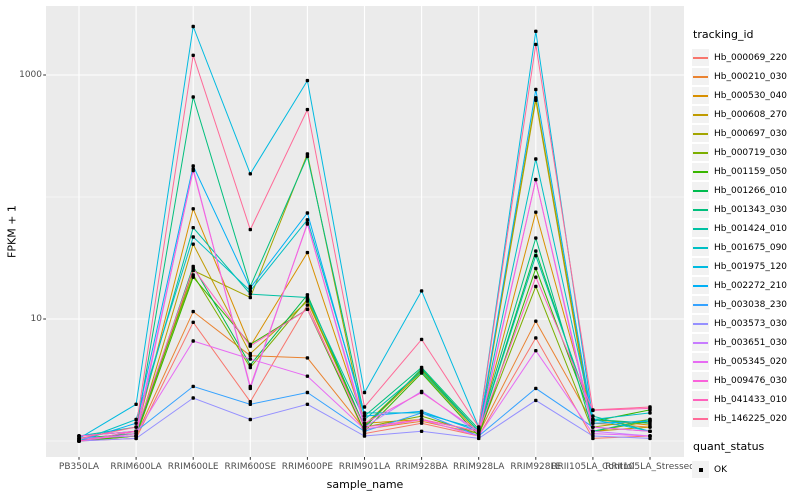  I want to click on point-glyph-icon, so click(700, 469).